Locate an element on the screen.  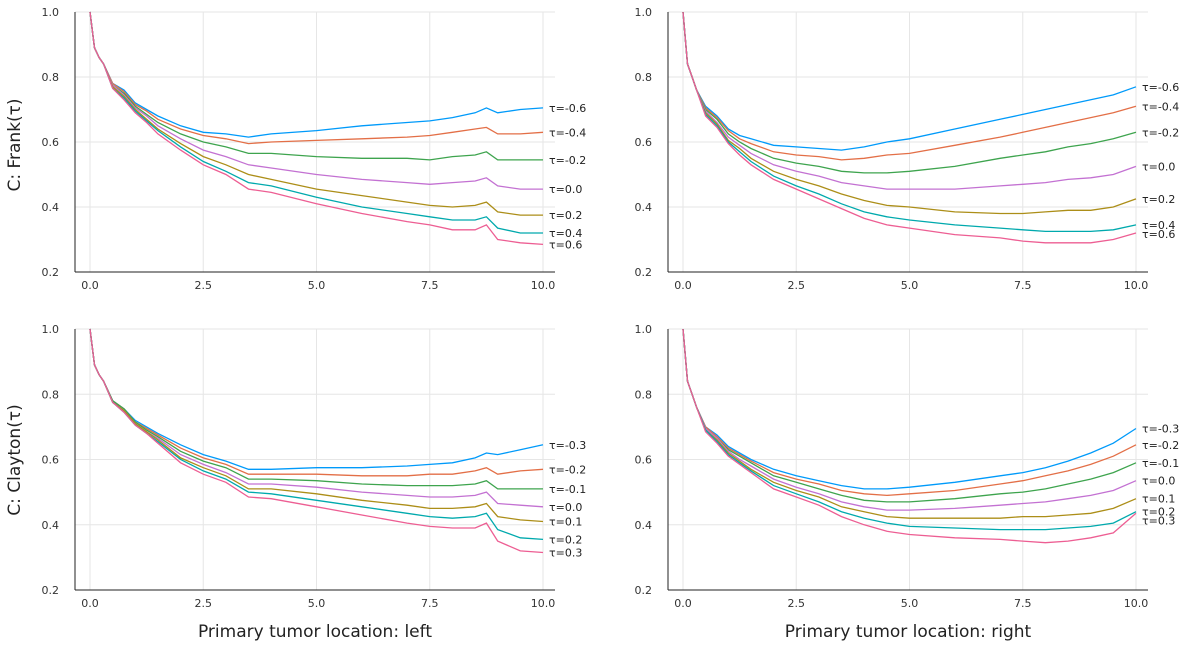
row-title-frank: C: Frank(τ) is located at coordinates (15, 144).